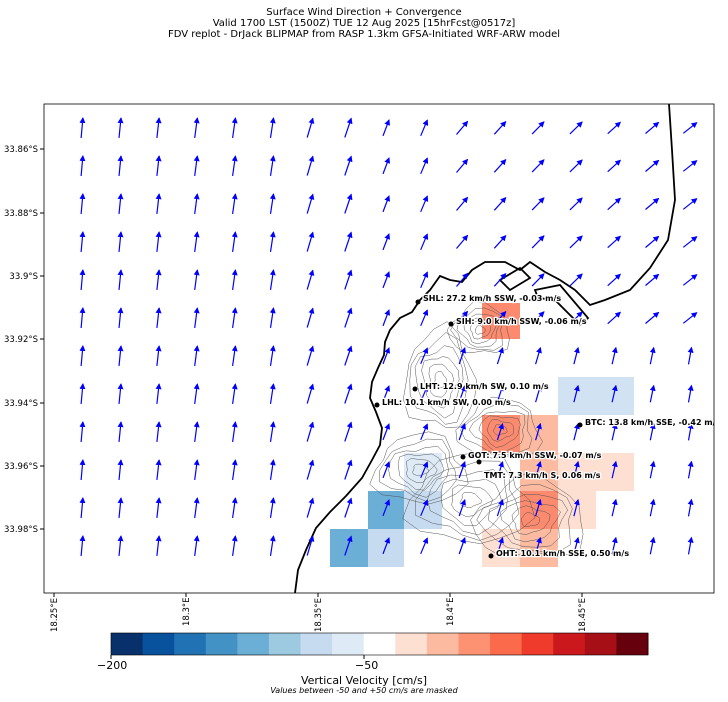  Describe the element at coordinates (187, 611) in the screenshot. I see `x-tick-label: 18.3°E` at that location.